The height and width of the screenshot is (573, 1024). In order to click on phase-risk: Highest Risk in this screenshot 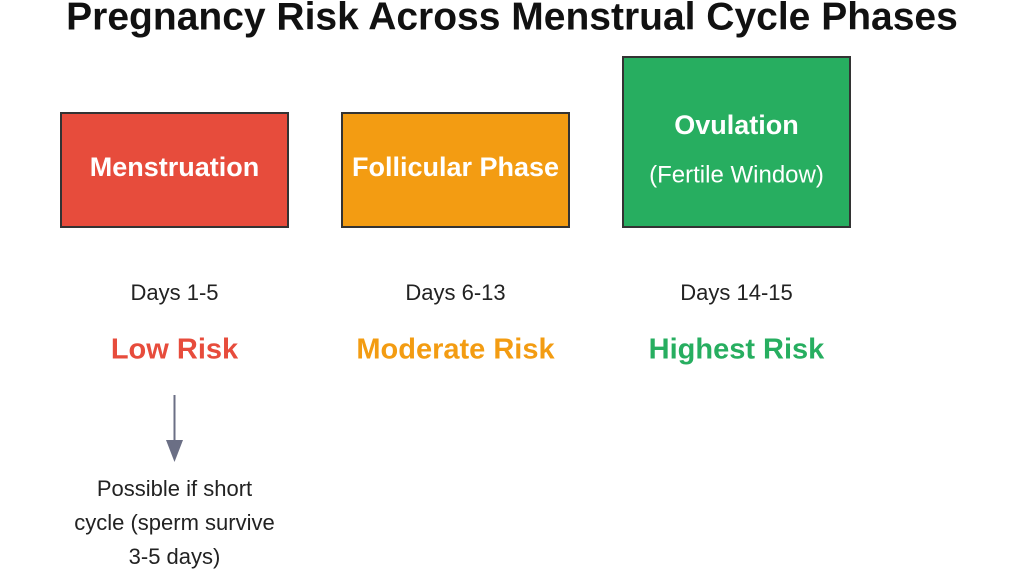, I will do `click(737, 350)`.